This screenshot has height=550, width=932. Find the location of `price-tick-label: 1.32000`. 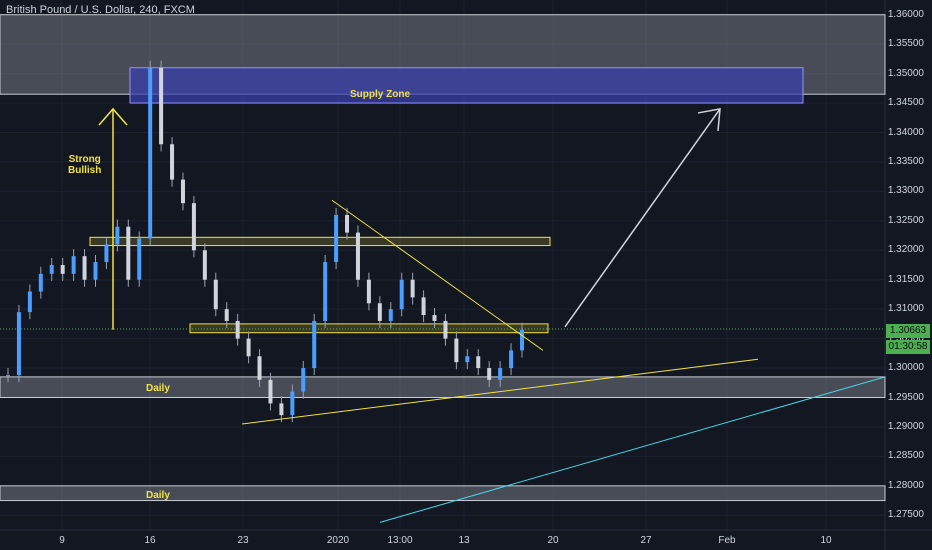

price-tick-label: 1.32000 is located at coordinates (905, 250).